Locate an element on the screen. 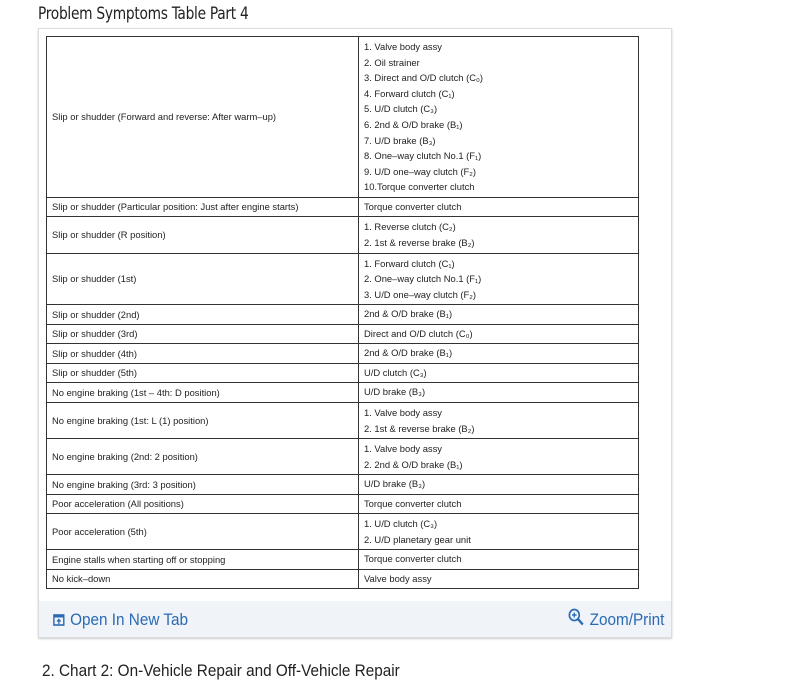  table-row: Slip or shudder (5th) U/D clutch (C₃) is located at coordinates (342, 373).